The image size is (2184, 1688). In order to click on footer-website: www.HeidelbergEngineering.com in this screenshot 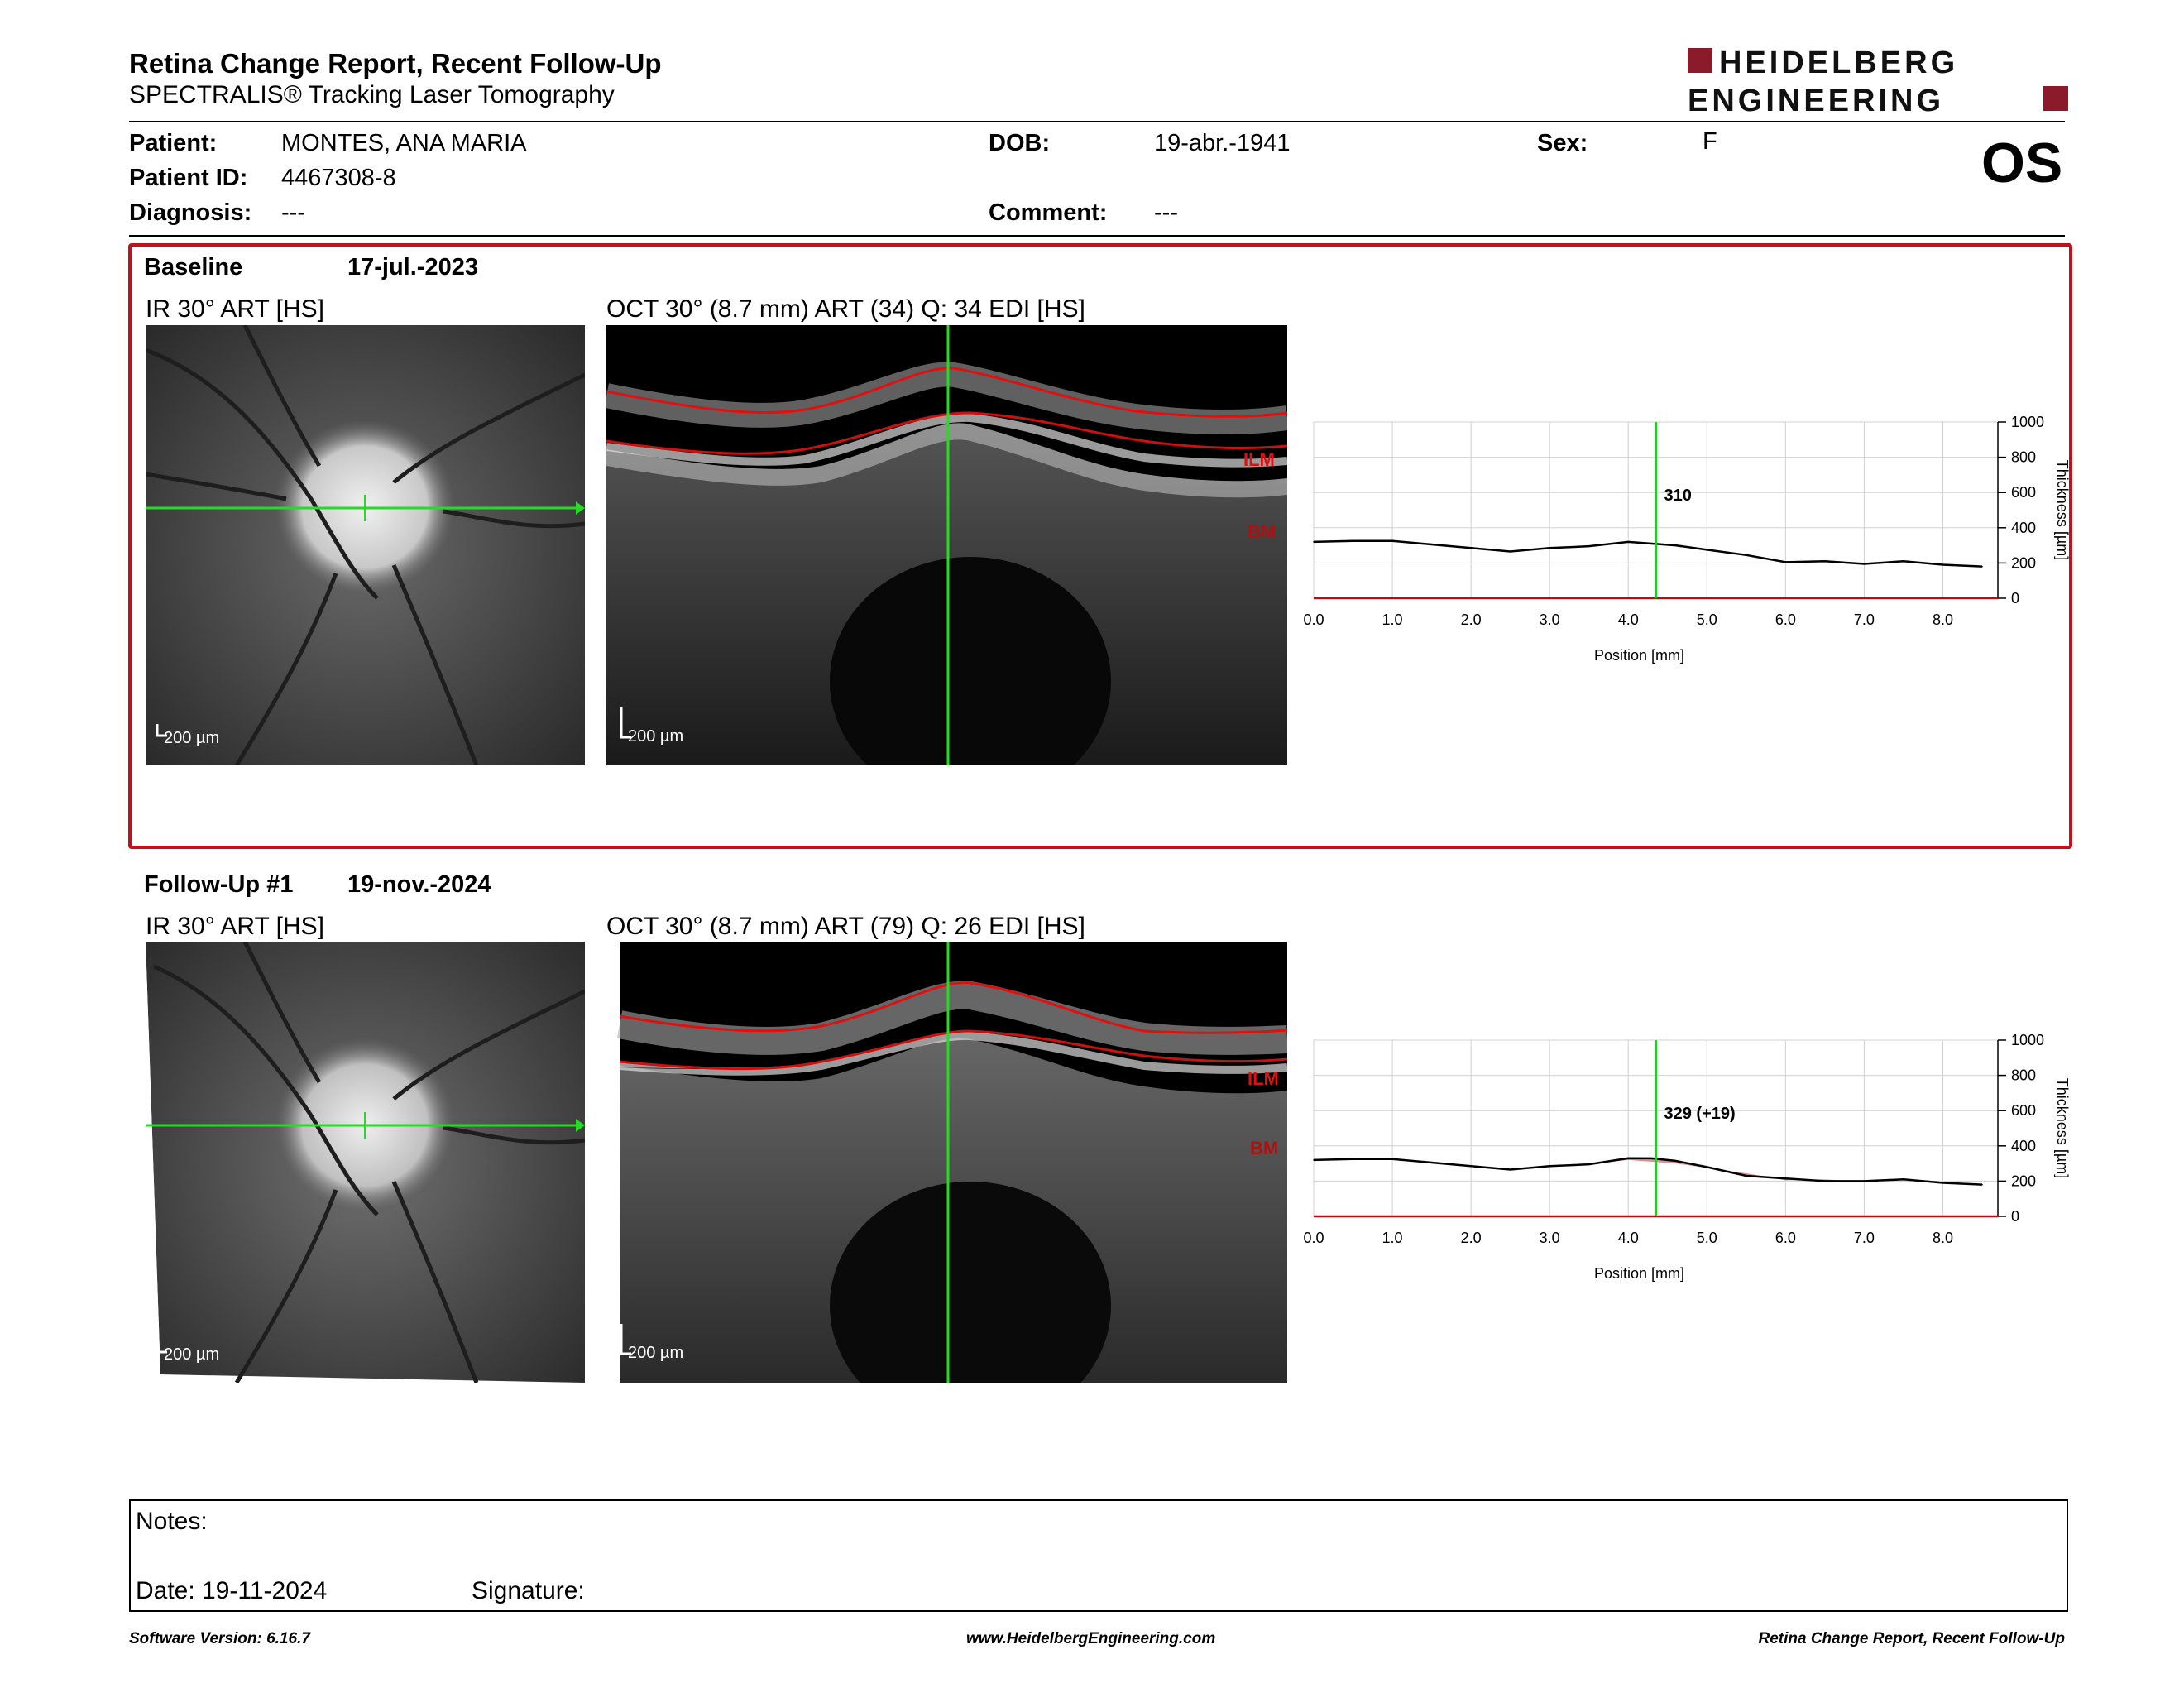, I will do `click(1091, 1638)`.